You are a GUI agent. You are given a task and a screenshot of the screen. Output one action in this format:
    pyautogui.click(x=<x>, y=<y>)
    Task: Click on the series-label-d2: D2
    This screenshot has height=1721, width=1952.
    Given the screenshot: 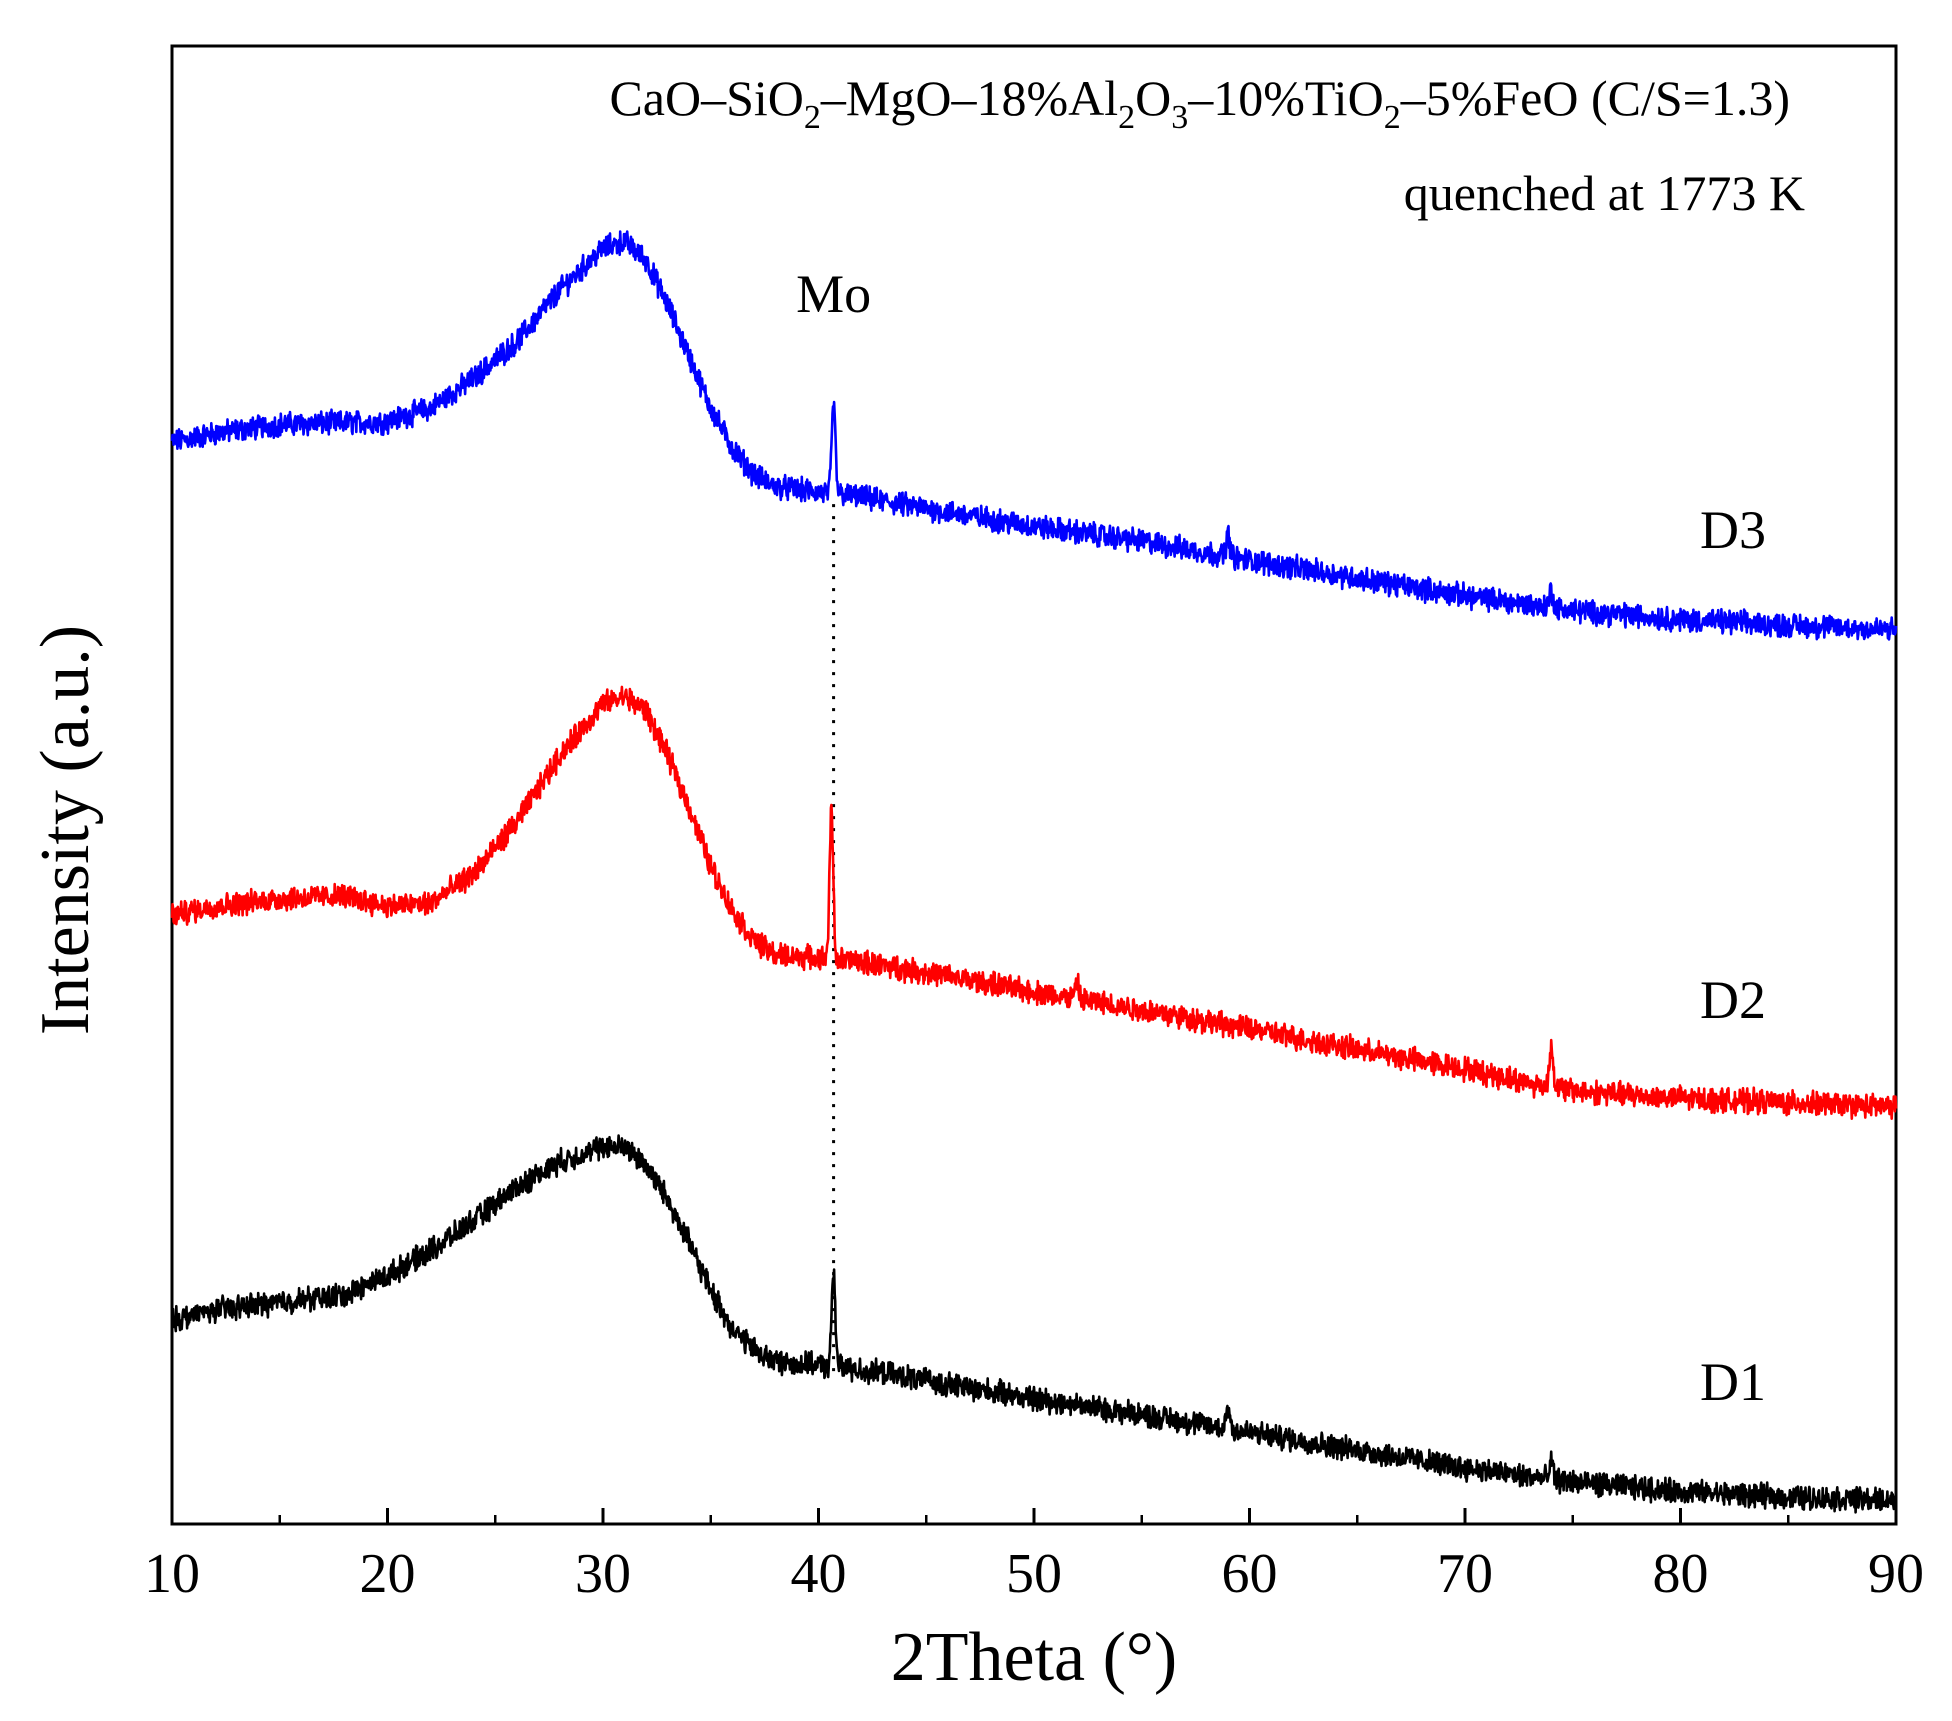 What is the action you would take?
    pyautogui.click(x=1733, y=1000)
    